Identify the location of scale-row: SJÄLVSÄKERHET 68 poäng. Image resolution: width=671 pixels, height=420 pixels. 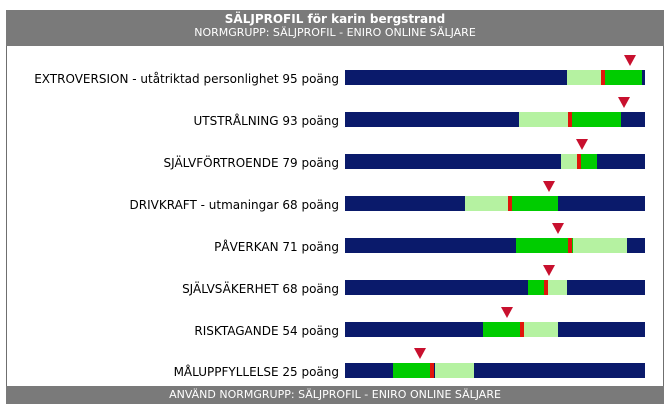
(335, 285).